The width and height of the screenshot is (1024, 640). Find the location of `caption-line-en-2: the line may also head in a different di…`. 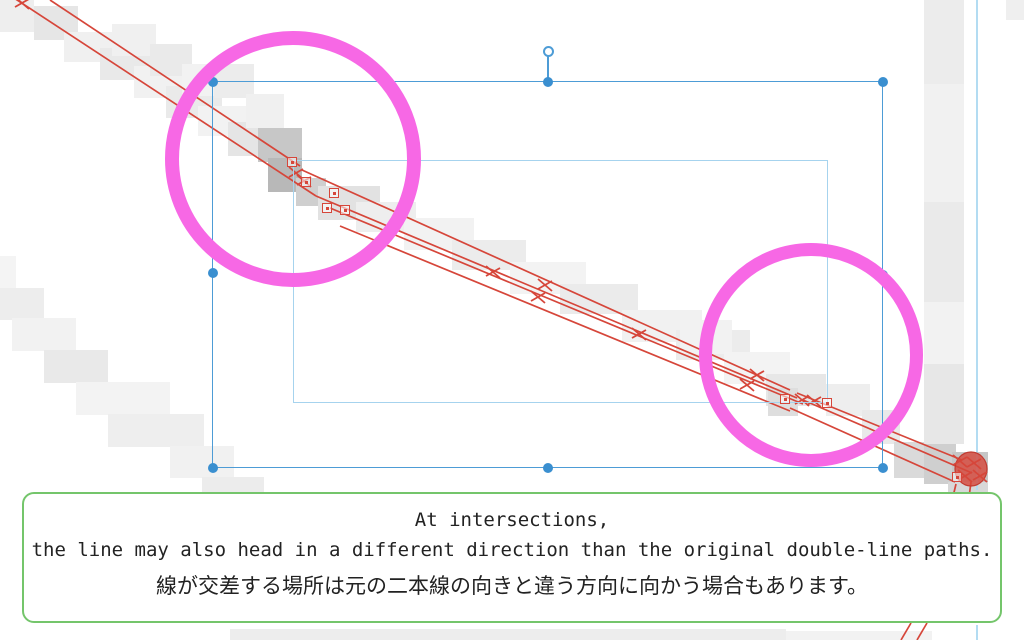

caption-line-en-2: the line may also head in a different di… is located at coordinates (512, 550).